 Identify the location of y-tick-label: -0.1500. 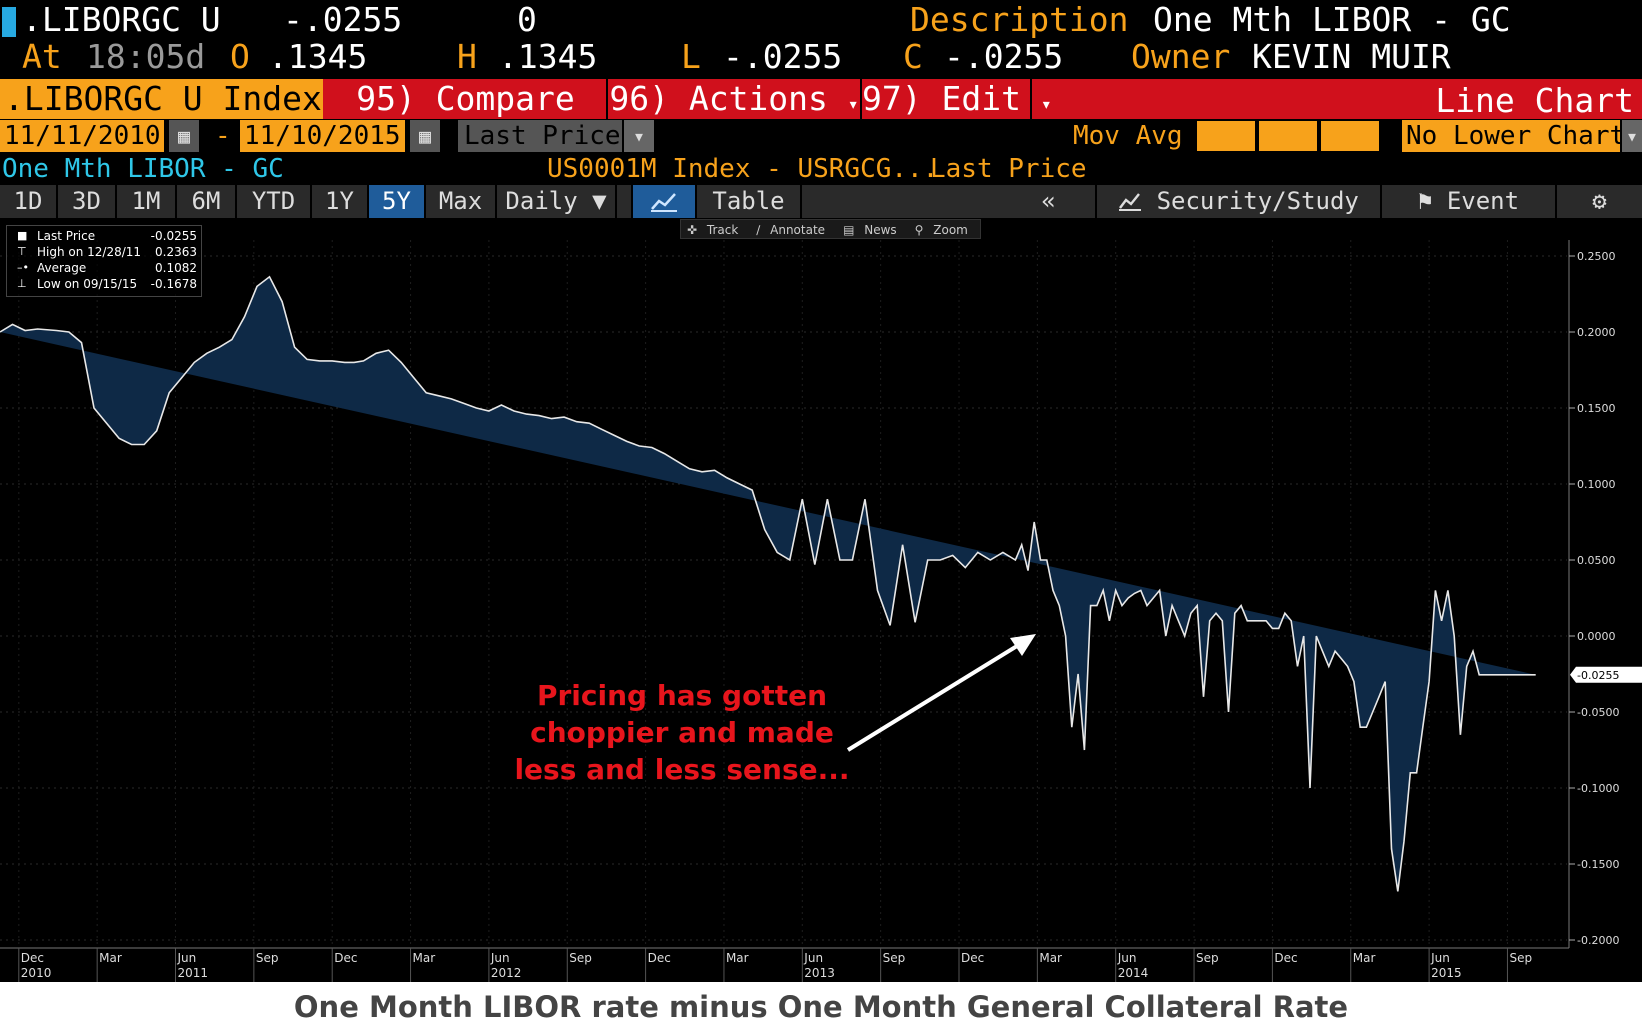
(1598, 864).